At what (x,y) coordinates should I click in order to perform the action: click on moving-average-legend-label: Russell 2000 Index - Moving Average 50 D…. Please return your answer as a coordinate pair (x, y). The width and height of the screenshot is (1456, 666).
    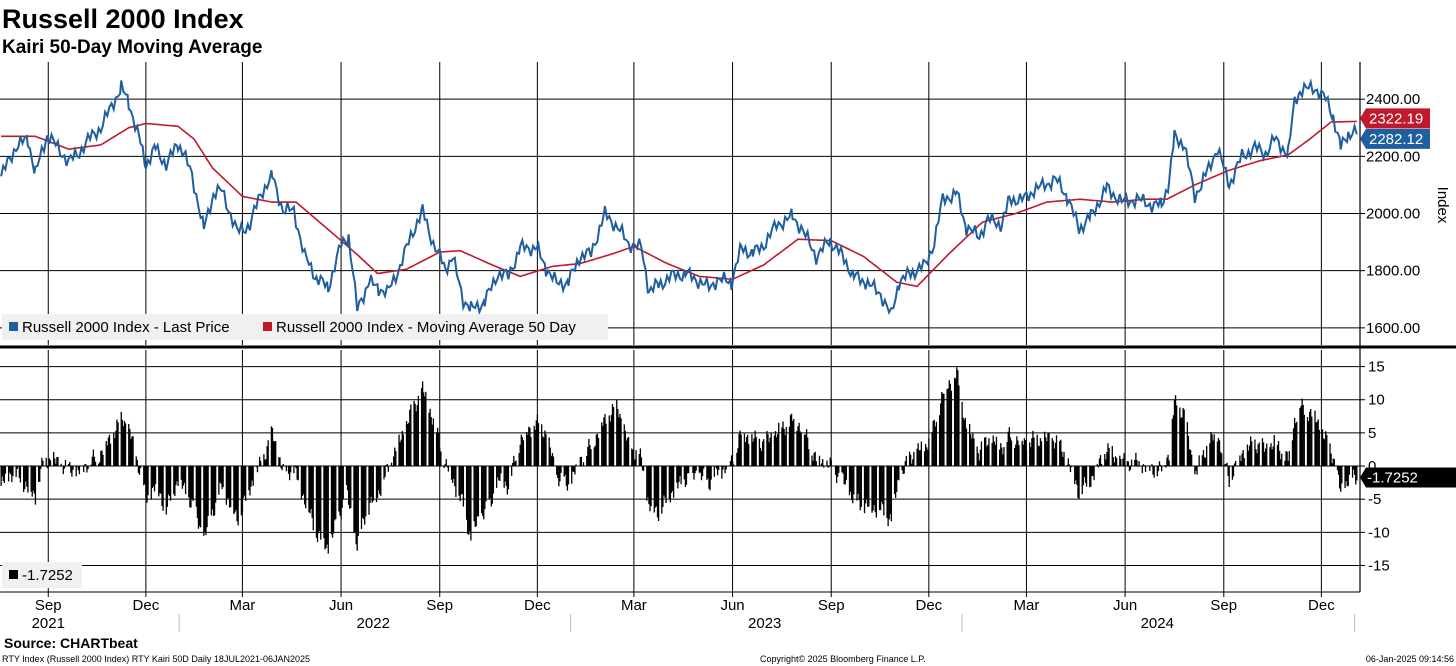
    Looking at the image, I should click on (426, 327).